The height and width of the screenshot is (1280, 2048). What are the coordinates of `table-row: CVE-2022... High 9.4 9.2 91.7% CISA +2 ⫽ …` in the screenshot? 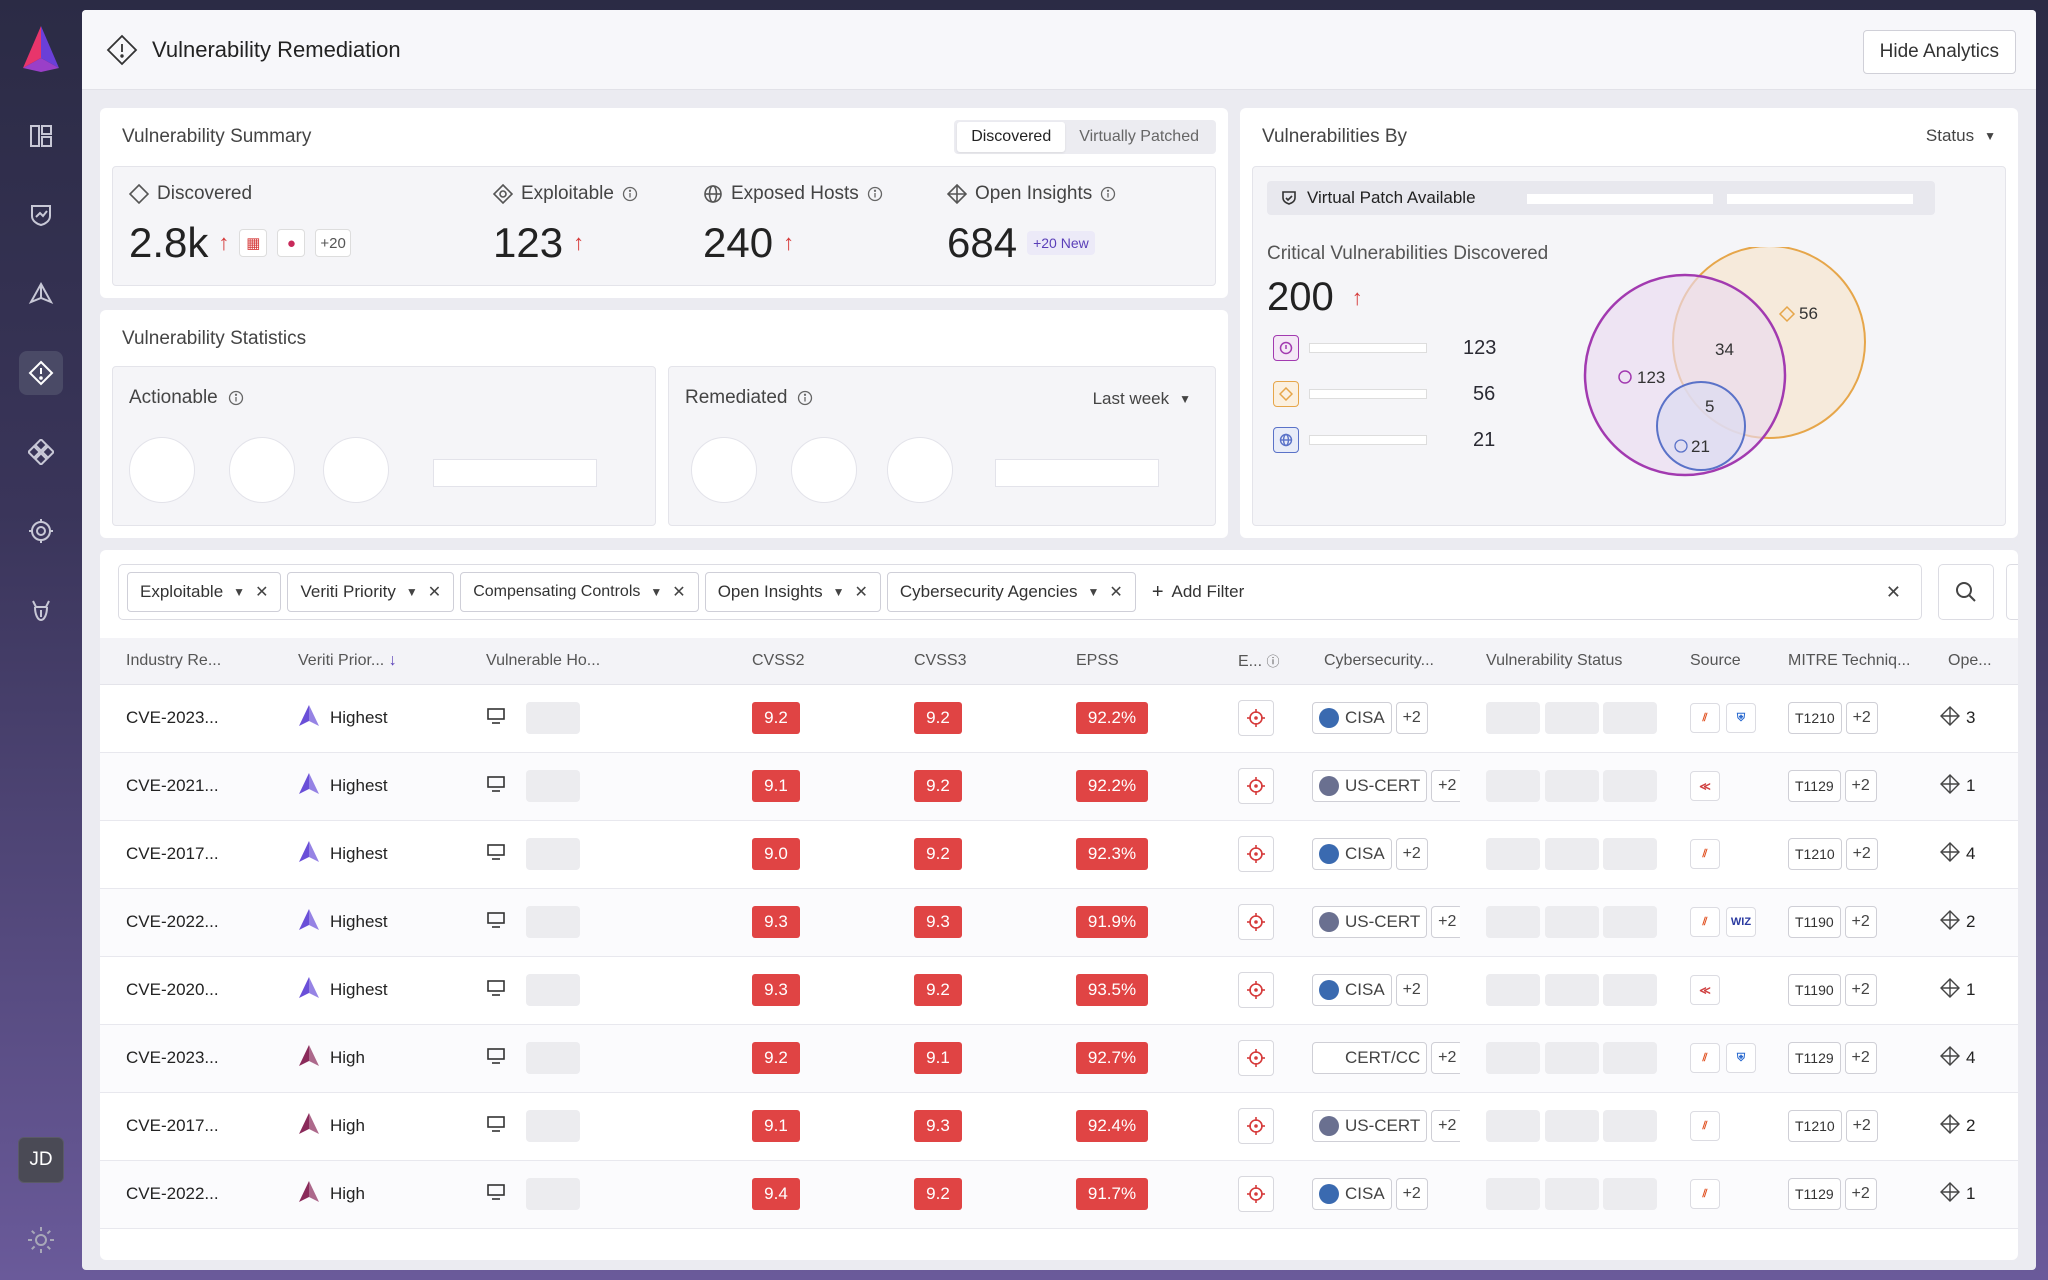 It's located at (1059, 1194).